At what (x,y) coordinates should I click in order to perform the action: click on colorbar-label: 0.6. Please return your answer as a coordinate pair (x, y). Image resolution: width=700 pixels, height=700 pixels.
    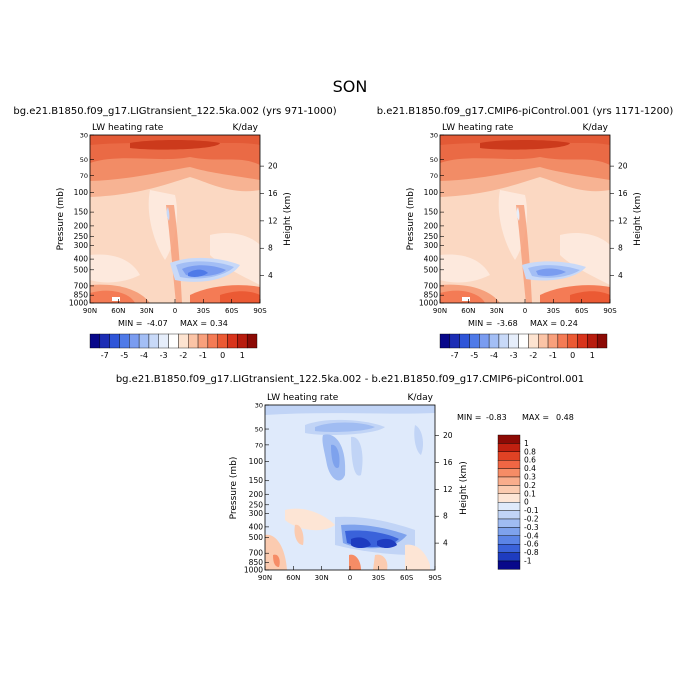
    Looking at the image, I should click on (530, 460).